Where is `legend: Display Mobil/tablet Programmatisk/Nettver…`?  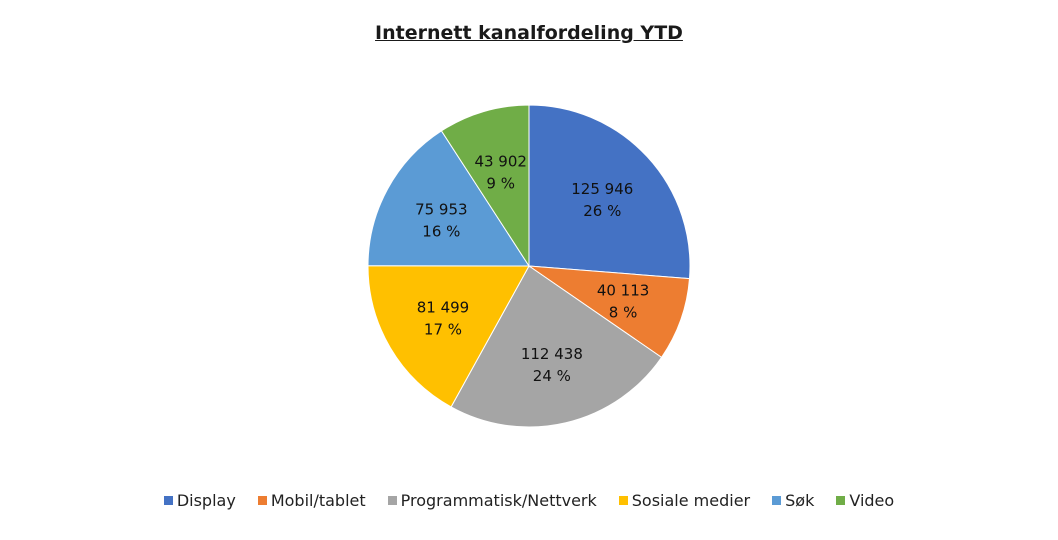
legend: Display Mobil/tablet Programmatisk/Nettver… is located at coordinates (529, 500).